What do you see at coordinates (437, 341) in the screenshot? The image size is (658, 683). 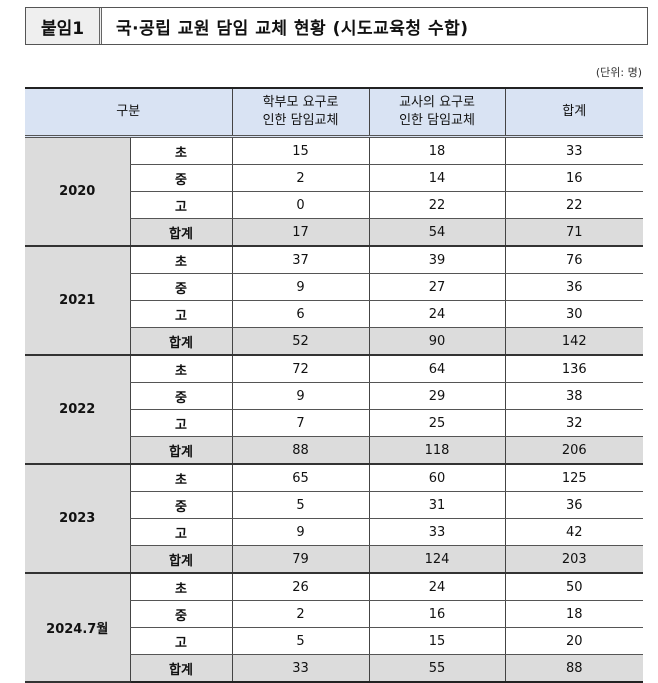 I see `teacher-request-cell: 90` at bounding box center [437, 341].